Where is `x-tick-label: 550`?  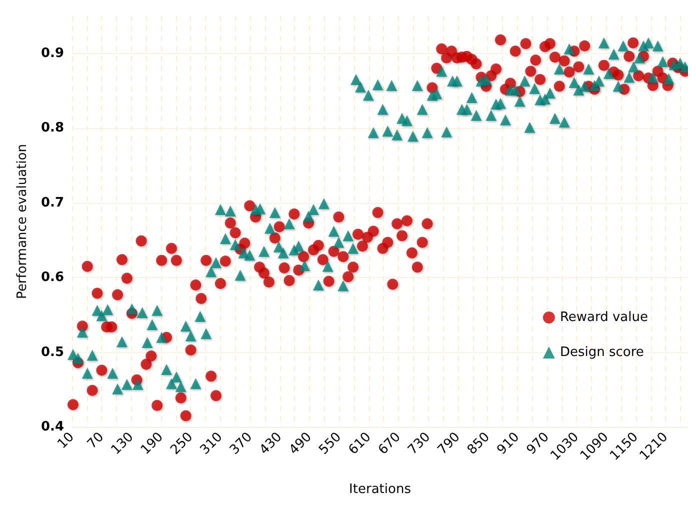
x-tick-label: 550 is located at coordinates (330, 444).